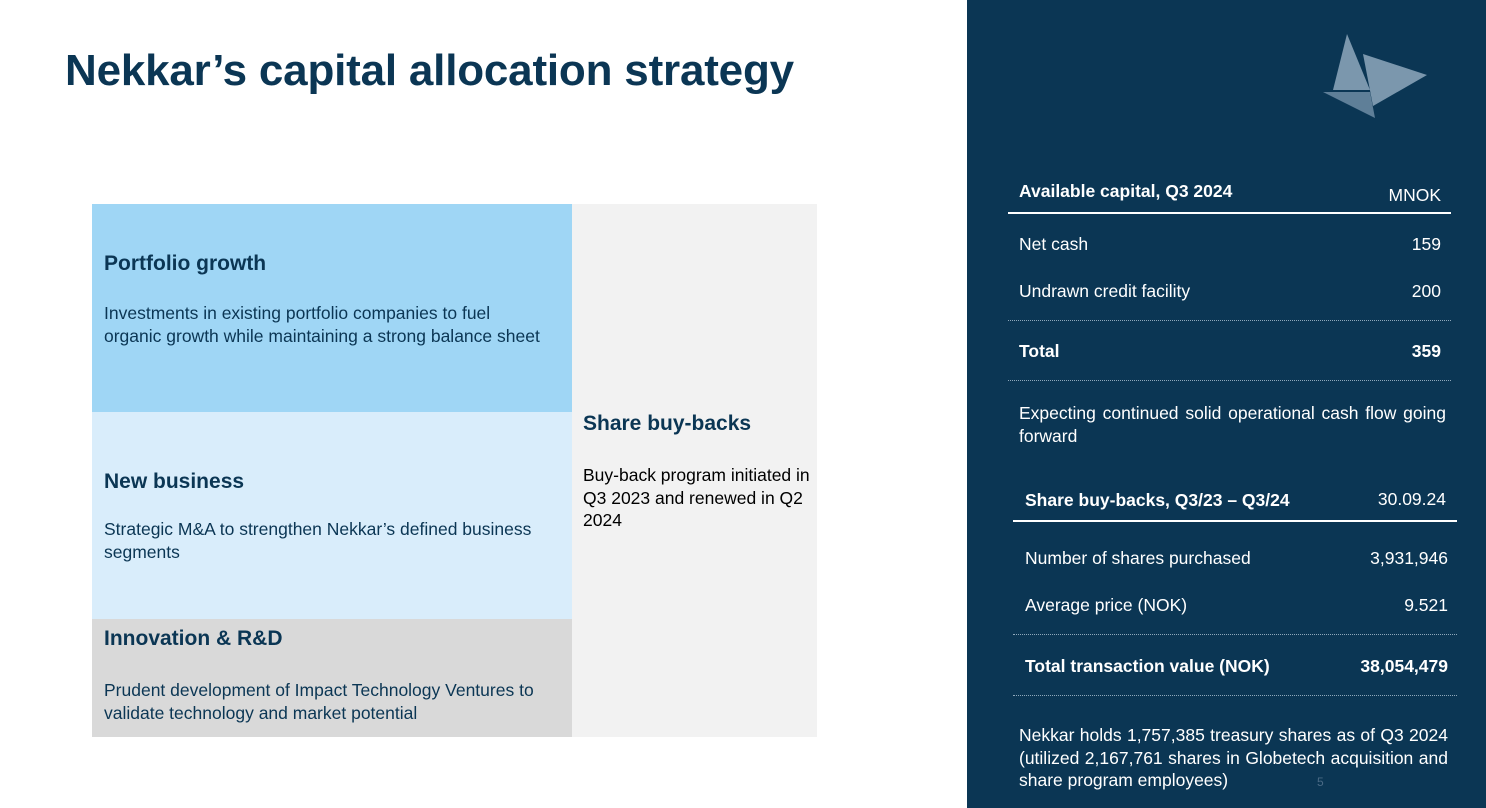 The height and width of the screenshot is (808, 1486). Describe the element at coordinates (174, 481) in the screenshot. I see `new-business-heading: New business` at that location.